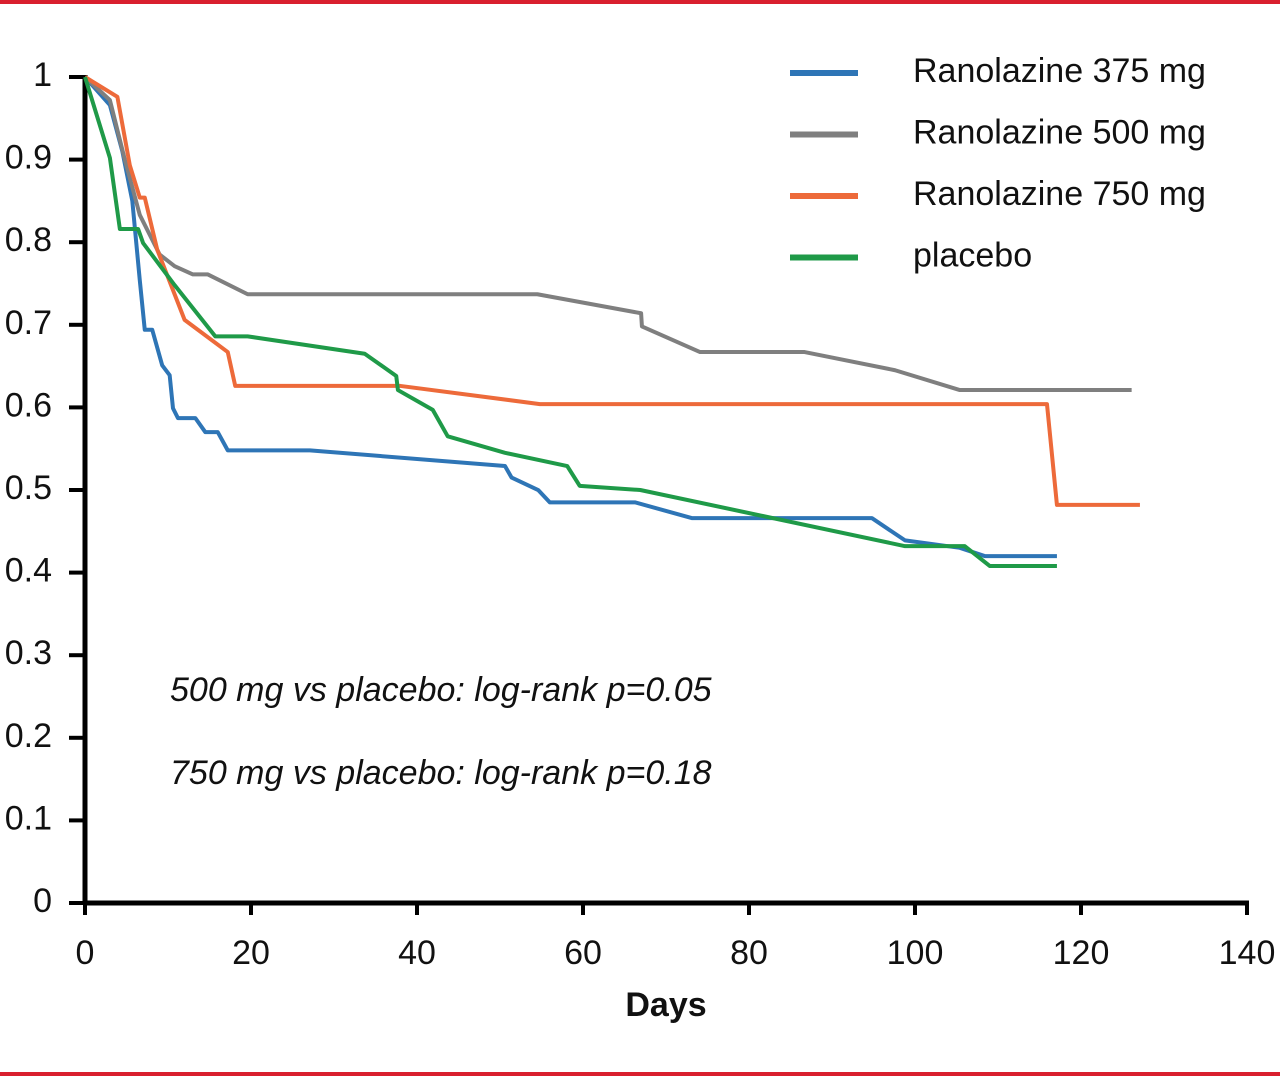 This screenshot has width=1280, height=1077. What do you see at coordinates (28, 158) in the screenshot?
I see `y-tick-label: 0.9` at bounding box center [28, 158].